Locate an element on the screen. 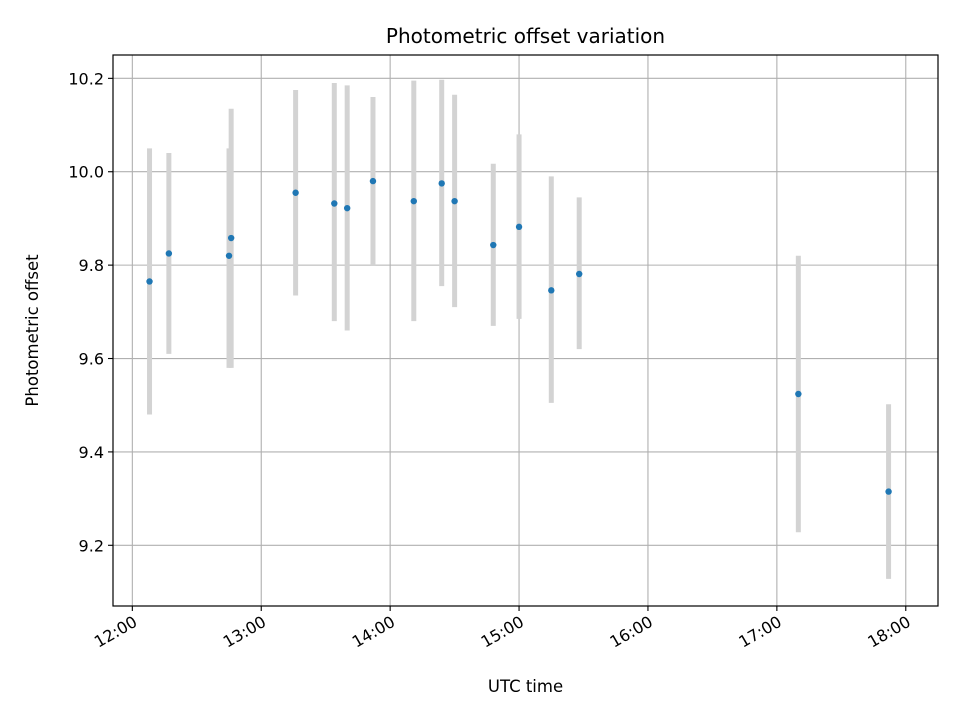 The image size is (960, 720). x-tick-label: 17:00 is located at coordinates (759, 632).